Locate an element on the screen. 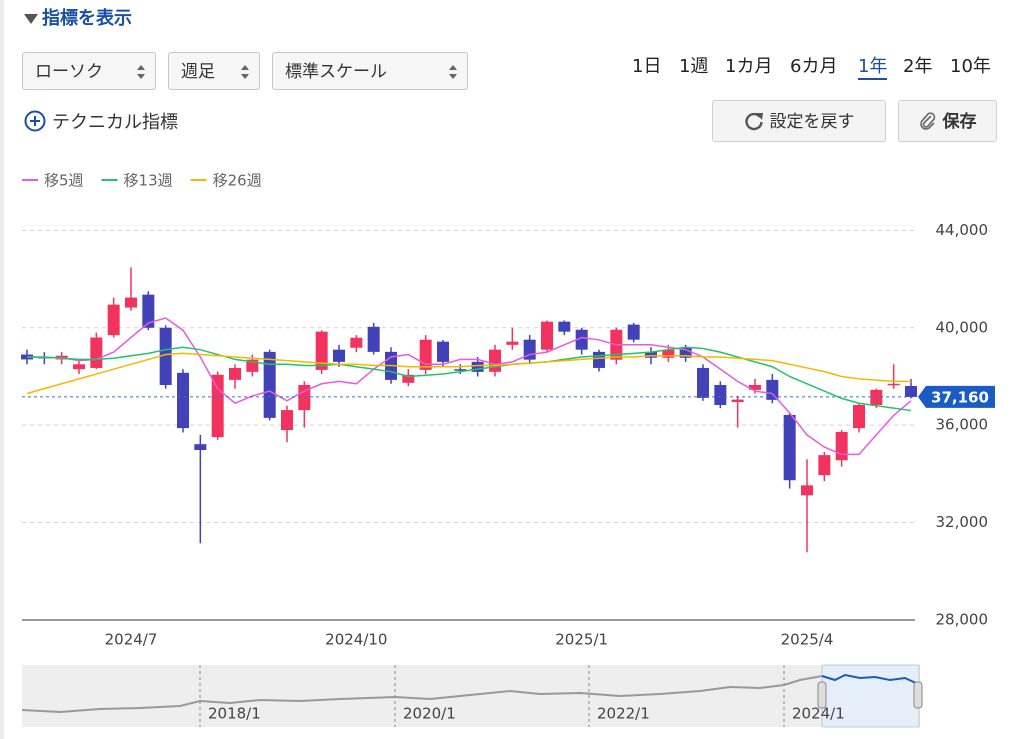  y-tick-label: 28,000 is located at coordinates (962, 620).